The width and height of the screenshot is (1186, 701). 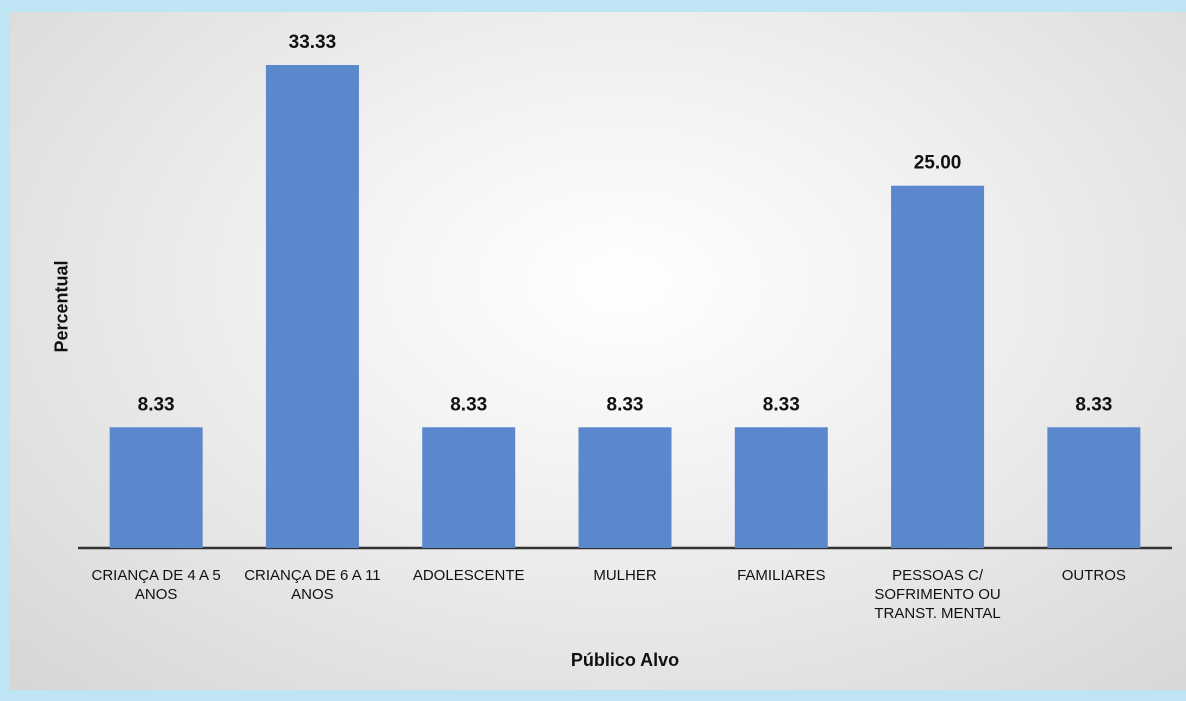 I want to click on x-tick-label: PESSOAS C/ SOFRIMENTO OU TRANST. MENTAL, so click(x=937, y=594).